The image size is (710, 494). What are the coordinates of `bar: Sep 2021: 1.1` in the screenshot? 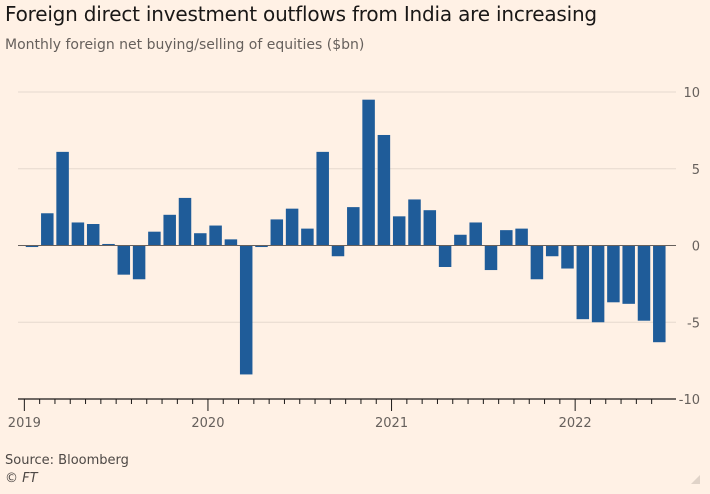 It's located at (521, 237).